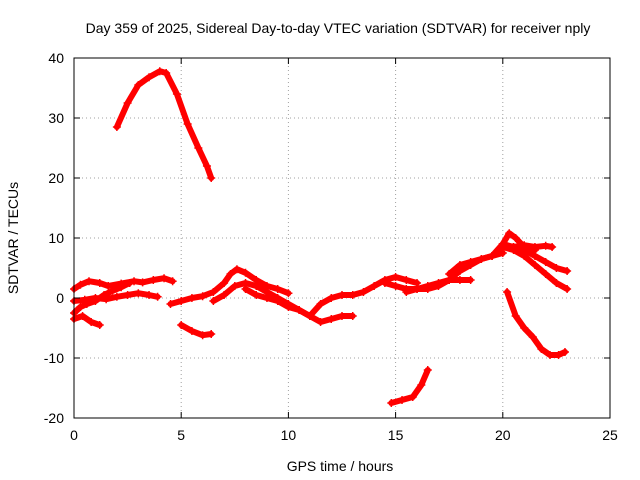  I want to click on x-tick-label: 0, so click(74, 435).